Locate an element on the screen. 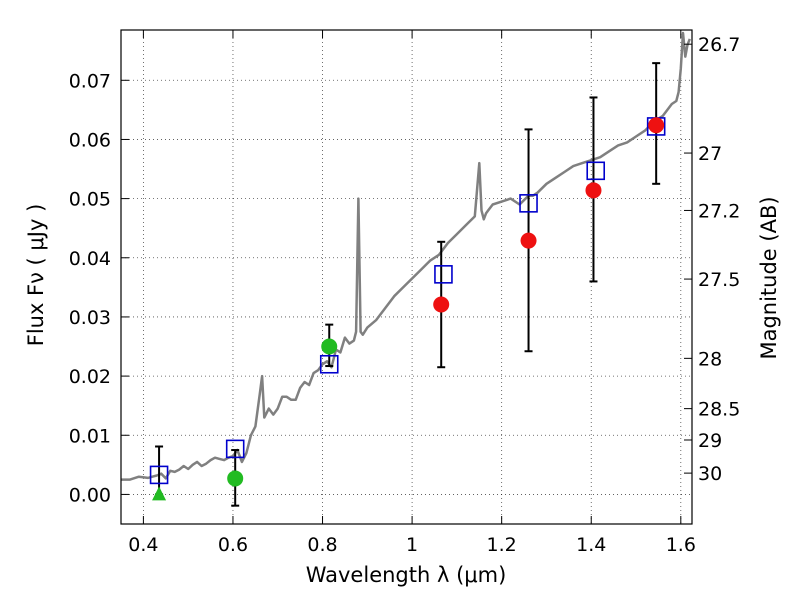 This screenshot has height=600, width=800. right-tick-label: 30 is located at coordinates (710, 474).